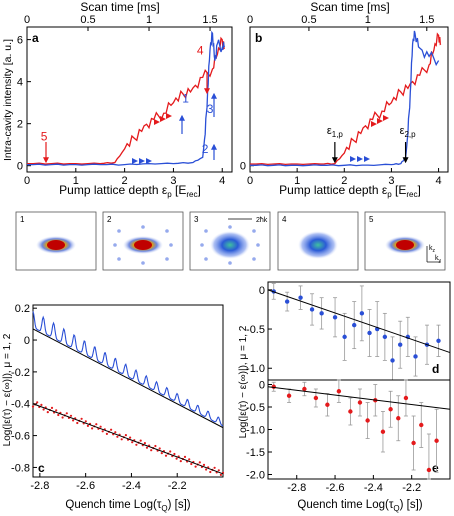 This screenshot has width=454, height=516. I want to click on atom-cloud-core, so click(143, 245).